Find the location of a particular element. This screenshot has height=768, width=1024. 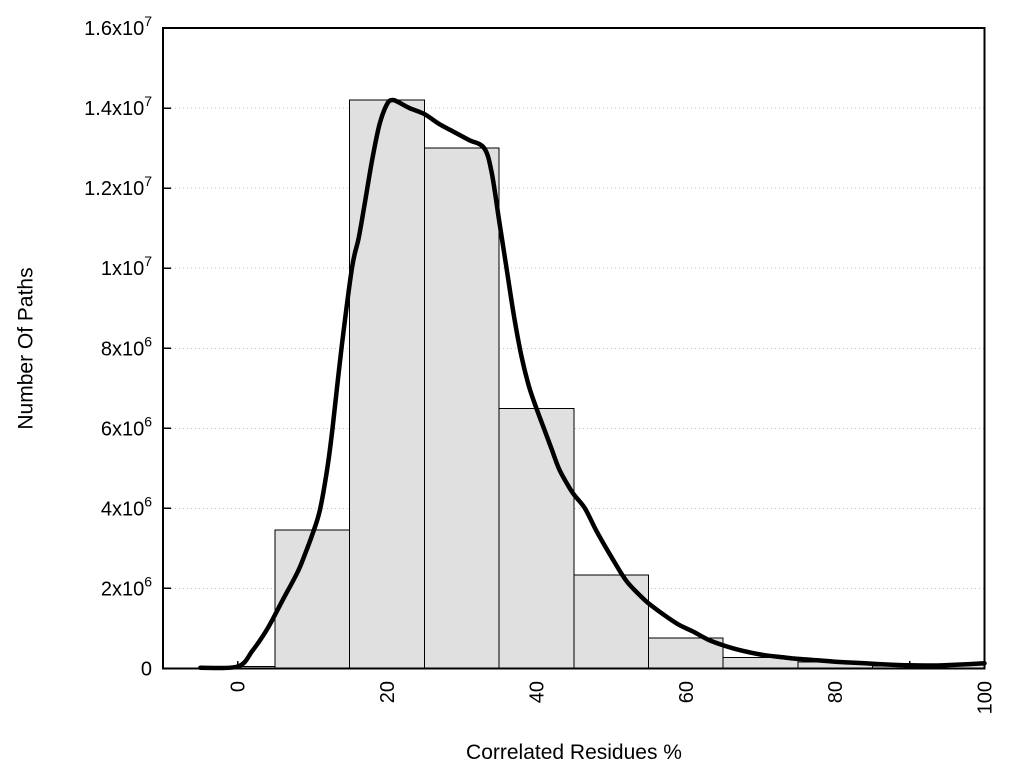

y-tick-label: 1.4x10⁷ is located at coordinates (118, 106).